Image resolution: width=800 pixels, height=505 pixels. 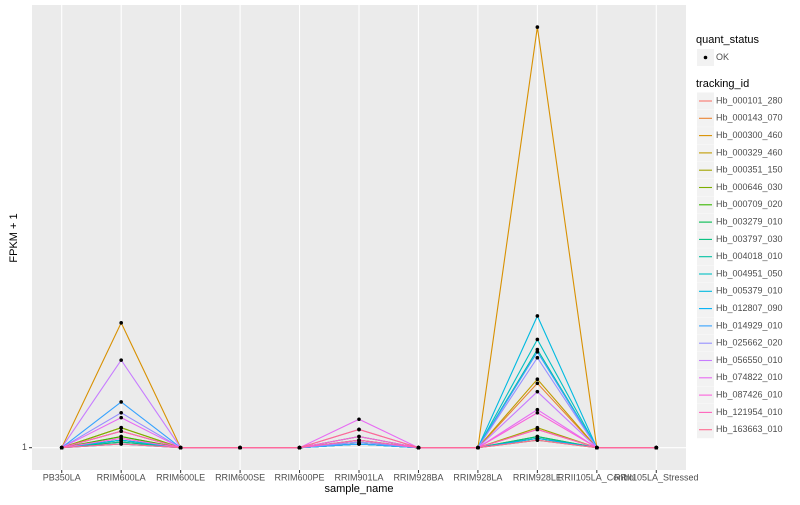 What do you see at coordinates (358, 477) in the screenshot?
I see `x-tick-label: RRIM901LA` at bounding box center [358, 477].